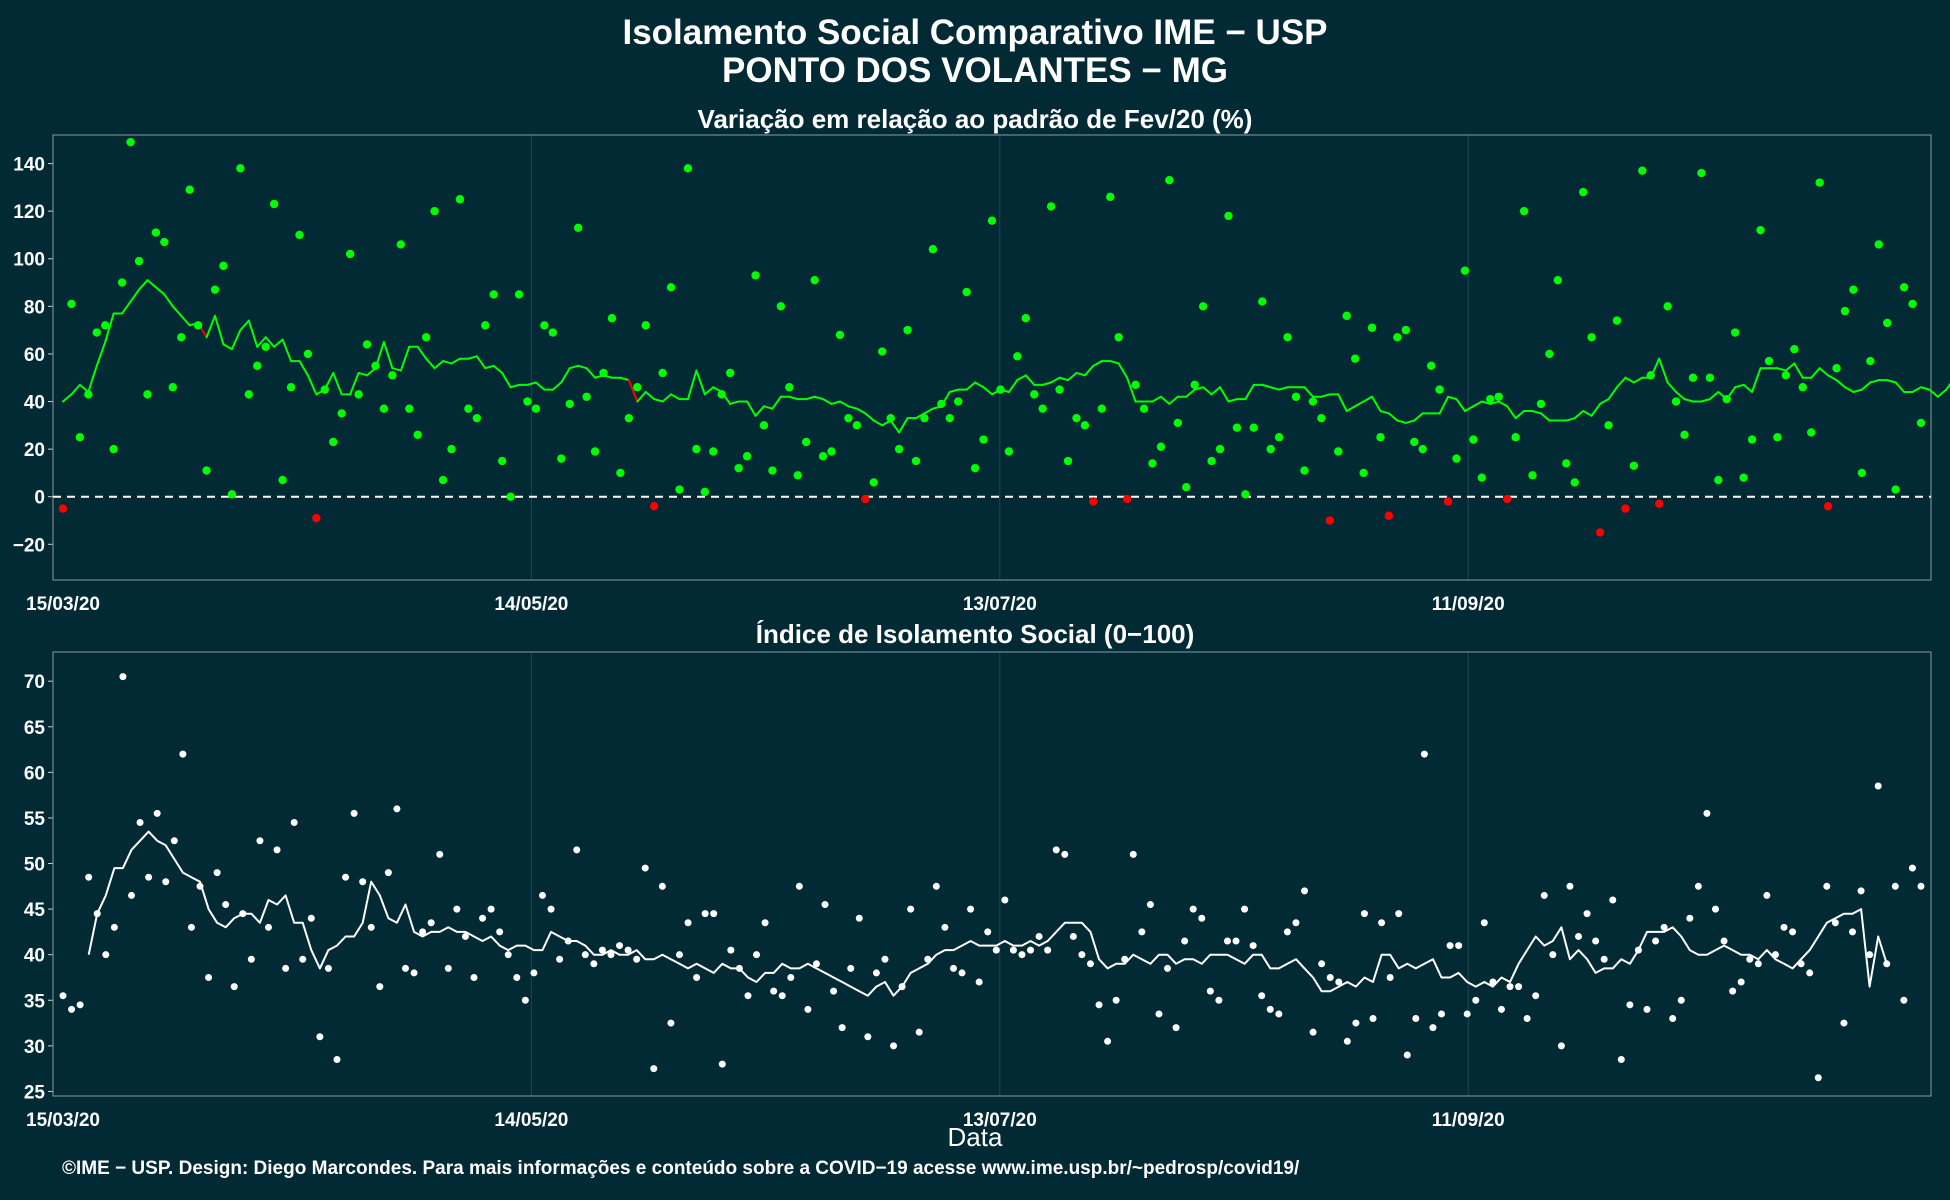 The image size is (1950, 1200). I want to click on y-tick-label: 55, so click(35, 819).